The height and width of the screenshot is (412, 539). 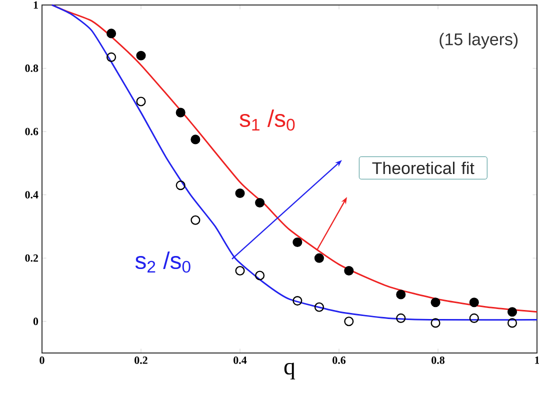 What do you see at coordinates (267, 120) in the screenshot?
I see `series-label: s$_{1}$ /s$_{0}$` at bounding box center [267, 120].